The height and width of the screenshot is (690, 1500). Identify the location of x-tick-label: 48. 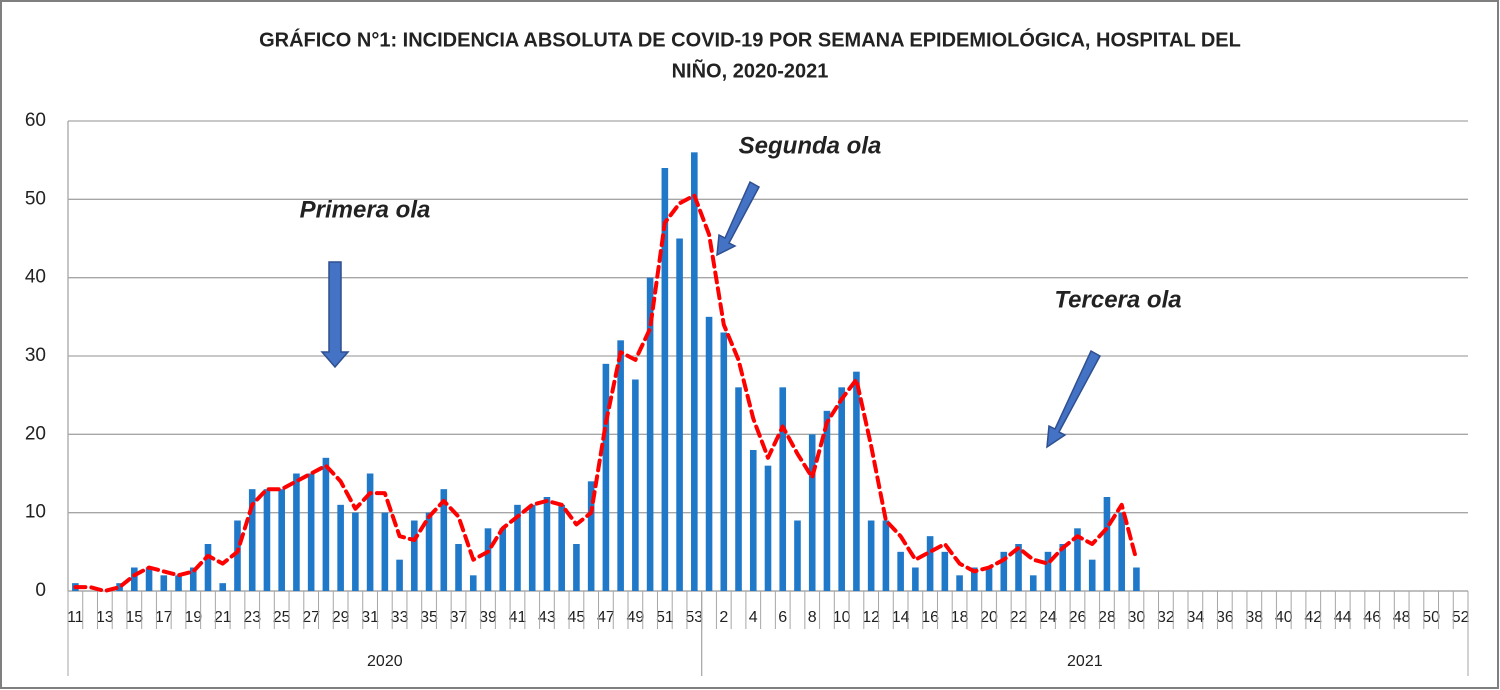
(1402, 617).